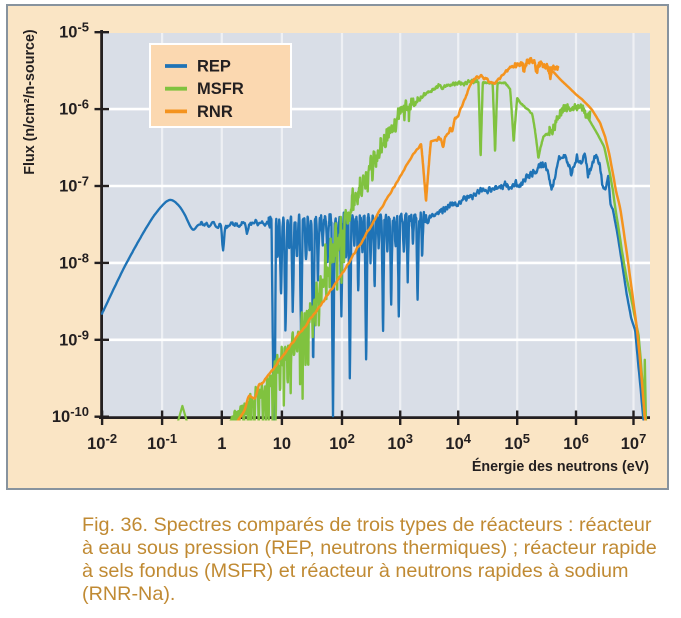 Image resolution: width=681 pixels, height=618 pixels. What do you see at coordinates (214, 67) in the screenshot?
I see `svg-text: REP` at bounding box center [214, 67].